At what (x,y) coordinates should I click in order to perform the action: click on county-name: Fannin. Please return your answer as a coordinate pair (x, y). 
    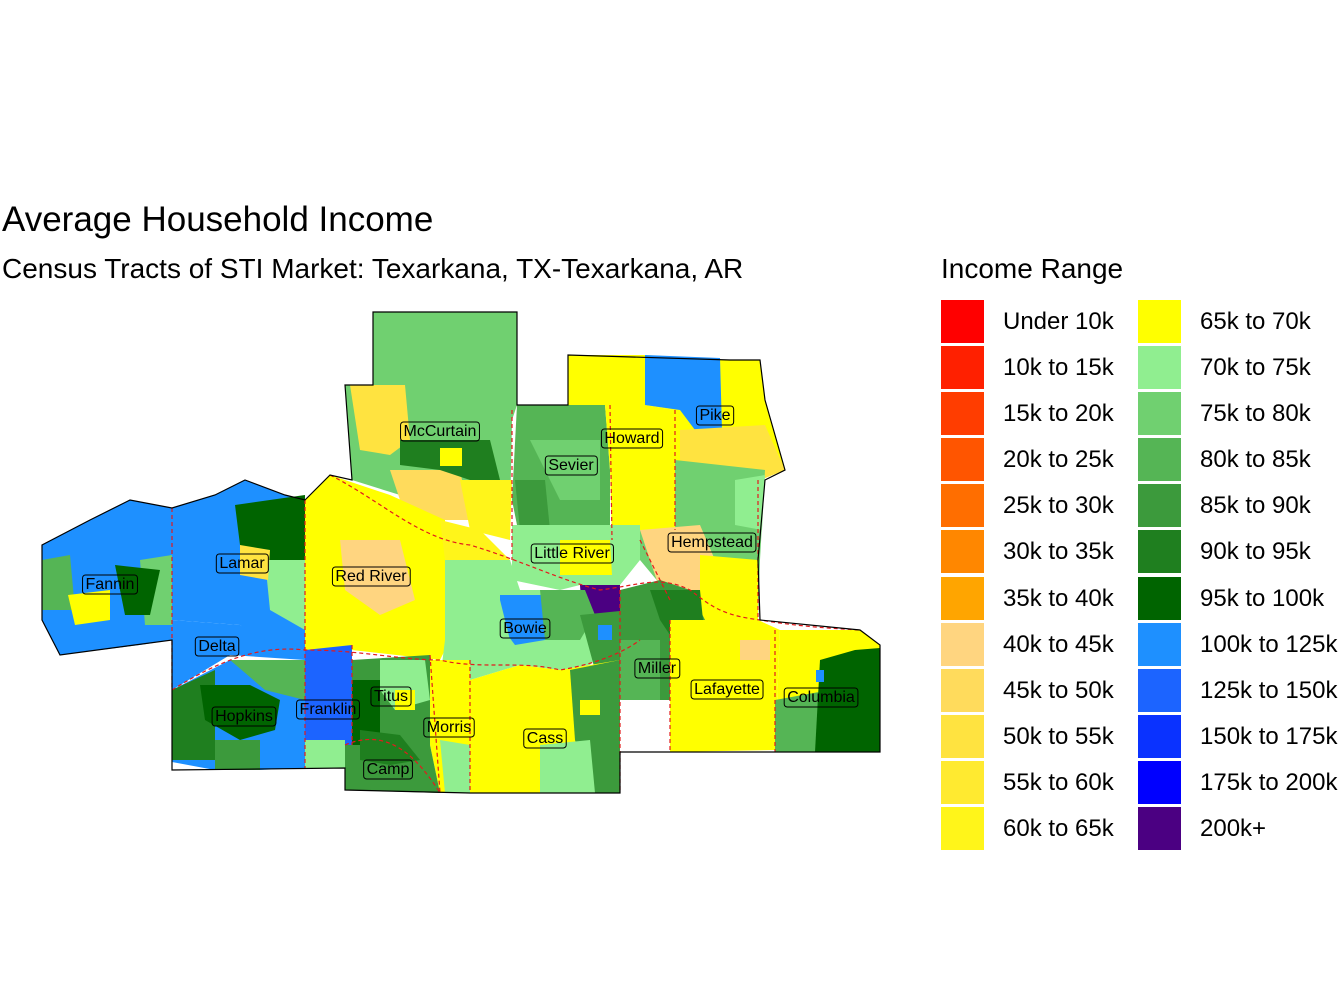
    Looking at the image, I should click on (110, 584).